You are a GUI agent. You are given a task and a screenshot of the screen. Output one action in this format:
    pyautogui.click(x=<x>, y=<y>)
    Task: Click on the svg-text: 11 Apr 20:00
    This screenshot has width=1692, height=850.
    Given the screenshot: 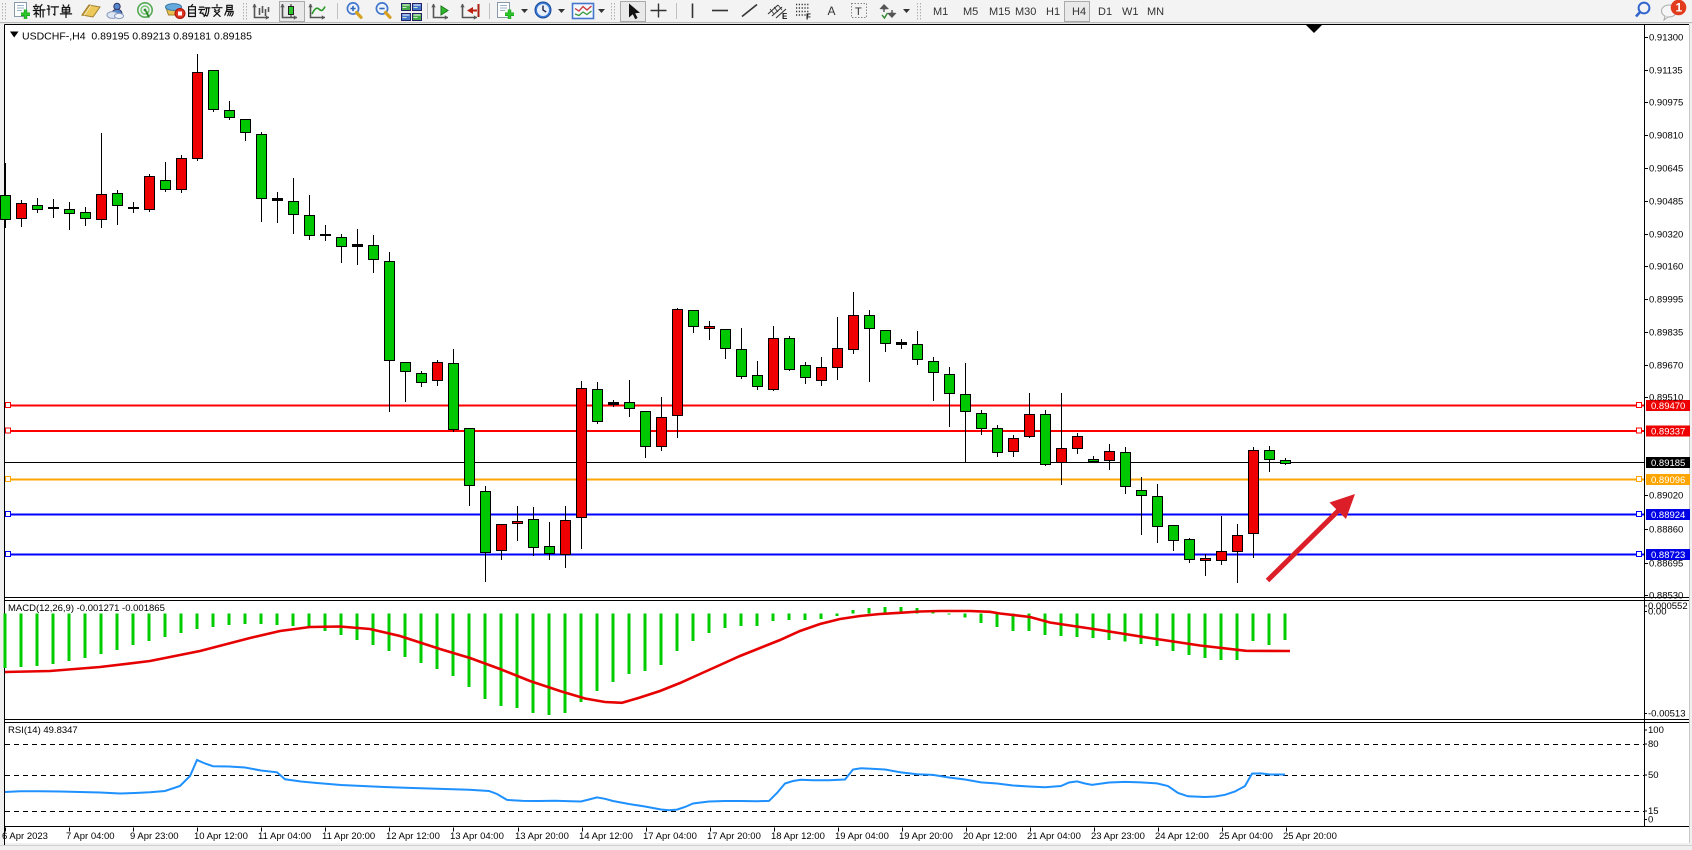 What is the action you would take?
    pyautogui.click(x=348, y=836)
    